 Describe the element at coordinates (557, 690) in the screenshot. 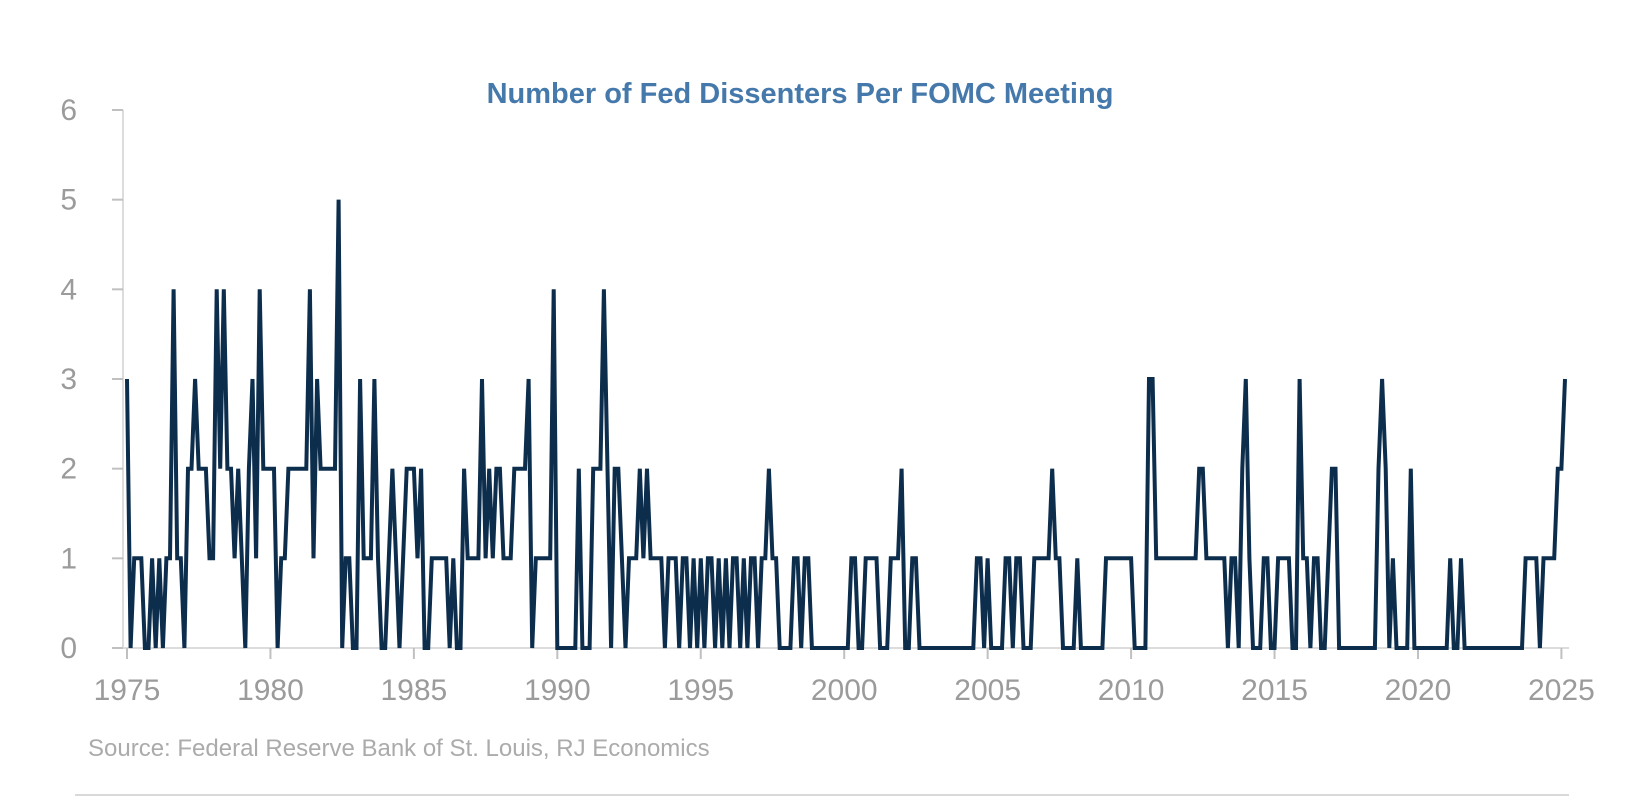

I see `x-tick-label: 1990` at that location.